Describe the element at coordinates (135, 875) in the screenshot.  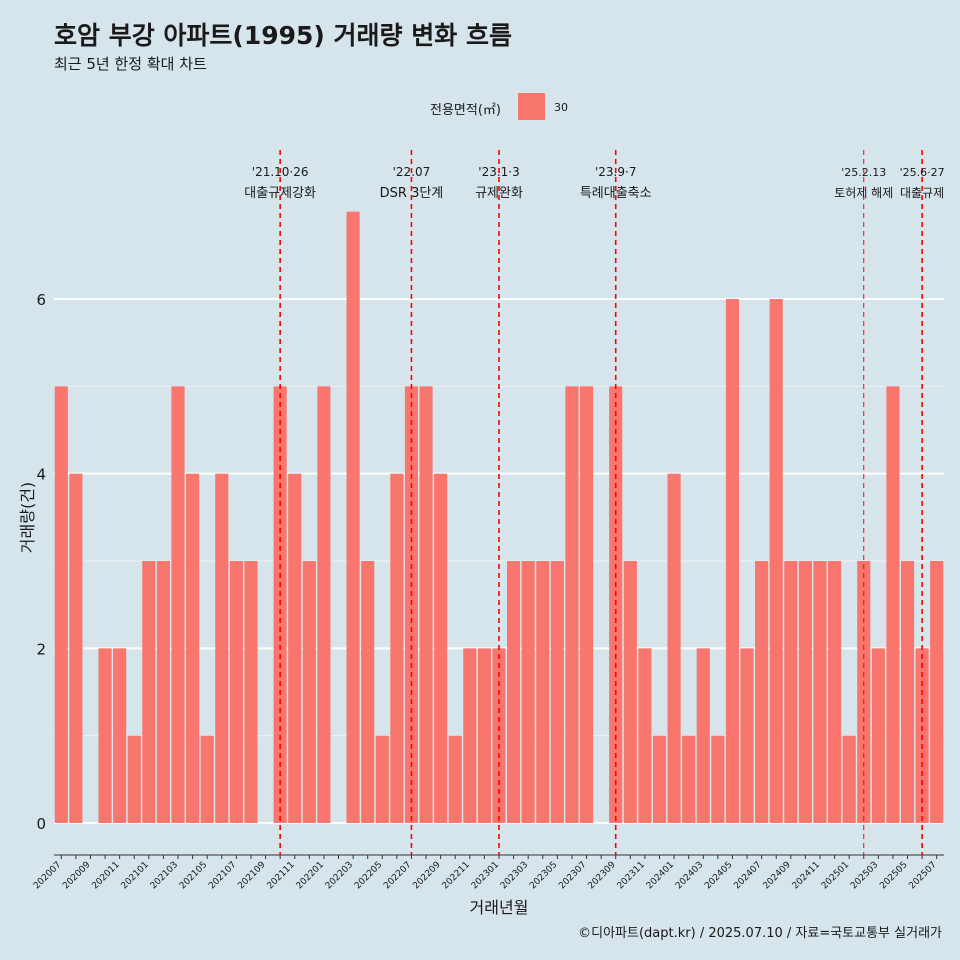
I see `x-tick-label: 202101` at that location.